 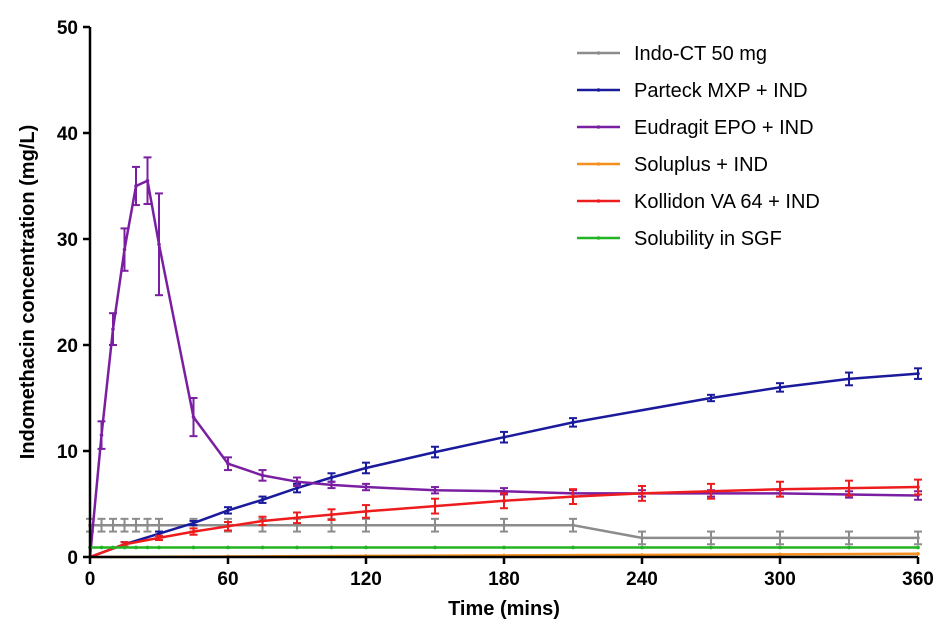 I want to click on legend-label: Parteck MXP + IND, so click(x=721, y=91).